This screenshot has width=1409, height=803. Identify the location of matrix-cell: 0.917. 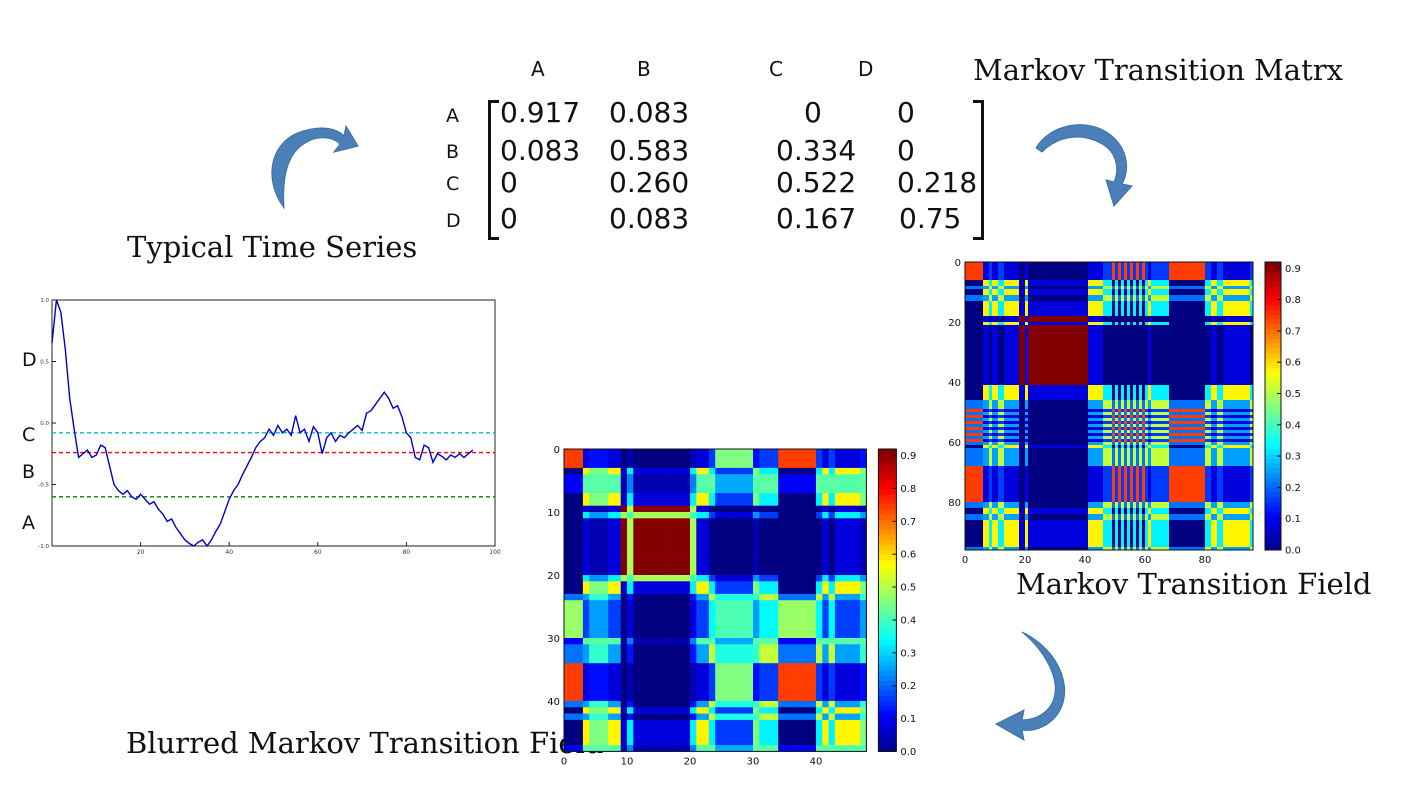
(540, 112).